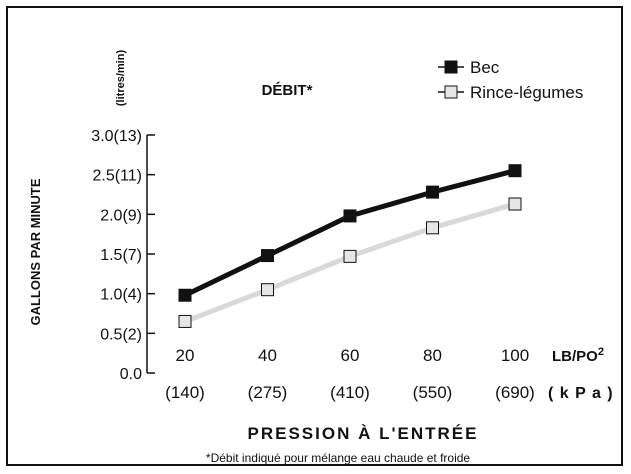 This screenshot has height=474, width=631. Describe the element at coordinates (117, 176) in the screenshot. I see `y-tick-label: 2.5(11)` at that location.